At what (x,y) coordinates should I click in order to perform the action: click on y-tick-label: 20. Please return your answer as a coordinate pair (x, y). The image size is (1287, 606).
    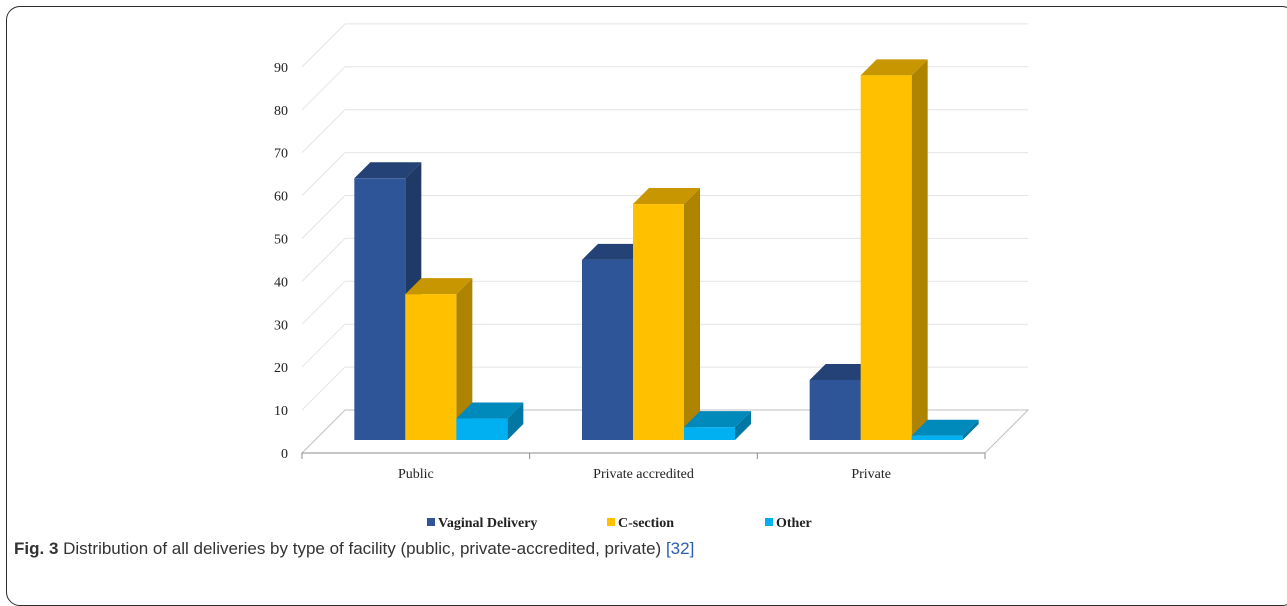
    Looking at the image, I should click on (281, 368).